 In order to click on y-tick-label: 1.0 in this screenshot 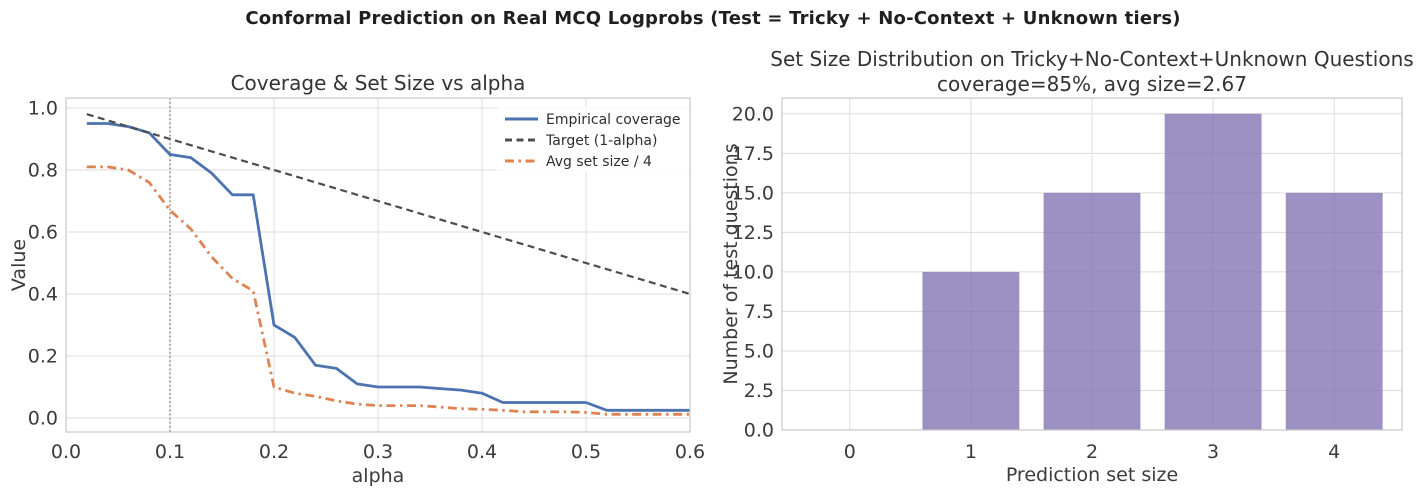, I will do `click(43, 109)`.